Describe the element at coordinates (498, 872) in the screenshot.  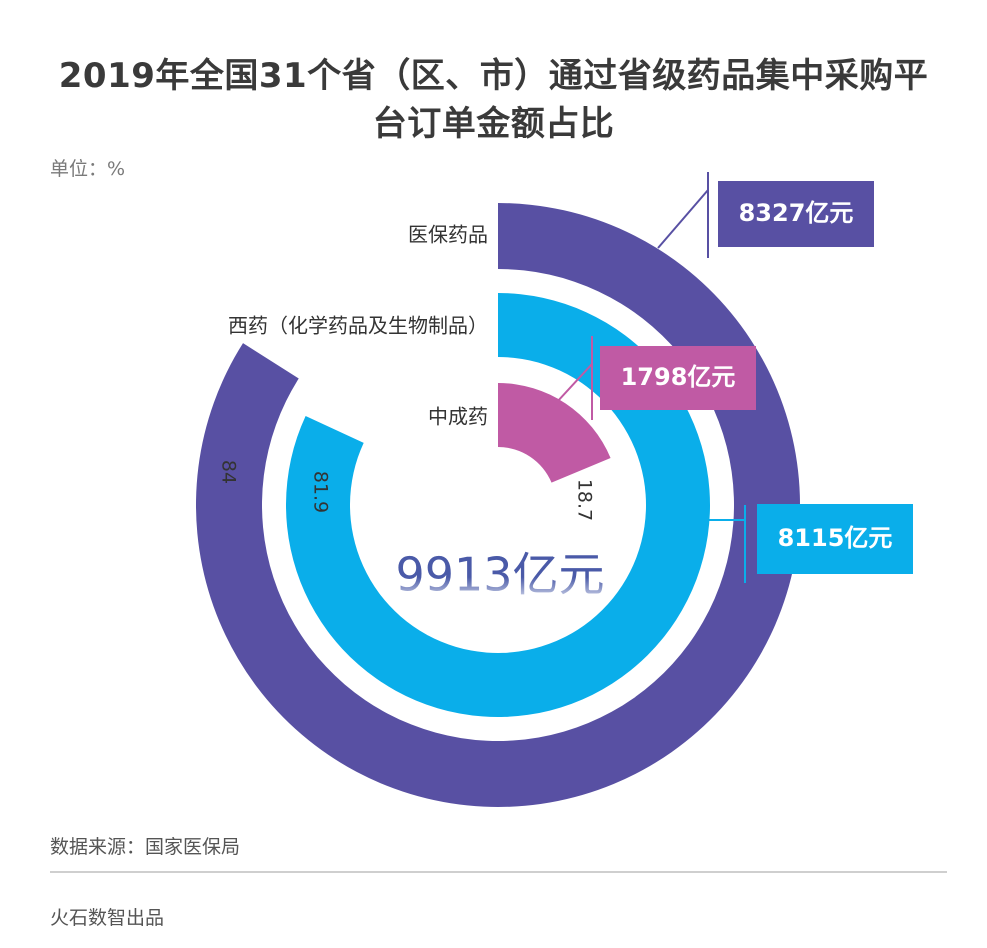
I see `footer-divider` at that location.